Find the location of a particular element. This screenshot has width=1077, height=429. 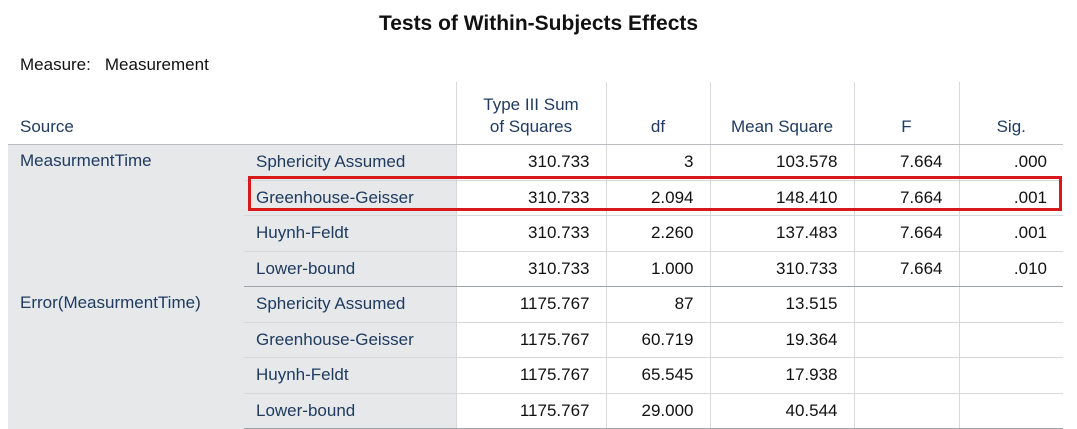

table-row: Huynh-Feldt 1175.767 65.545 17.938 is located at coordinates (535, 375).